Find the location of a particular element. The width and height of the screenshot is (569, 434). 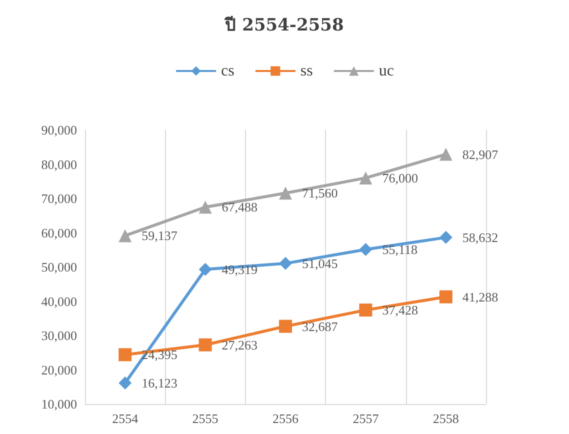

x-tick-label: 2554 is located at coordinates (125, 418).